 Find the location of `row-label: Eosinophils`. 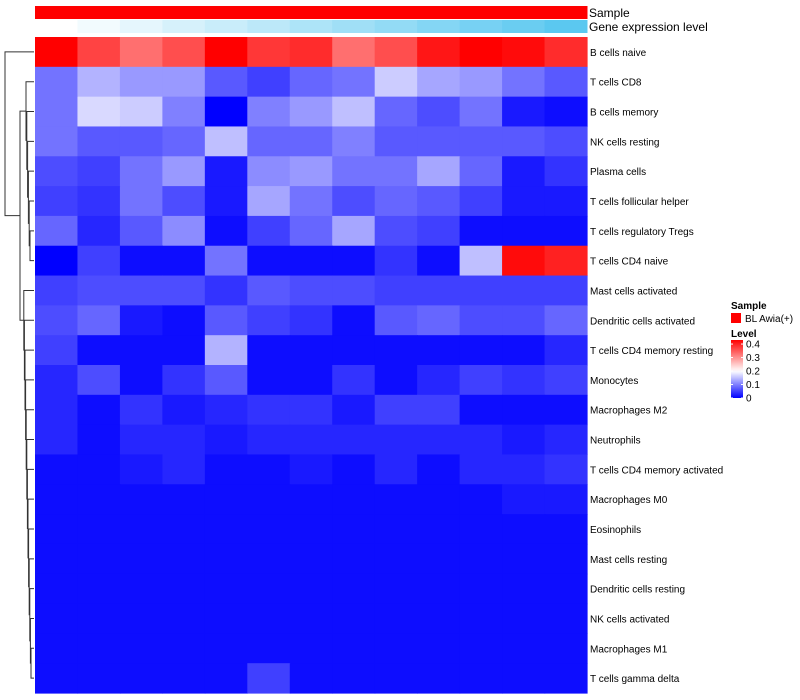

row-label: Eosinophils is located at coordinates (615, 530).